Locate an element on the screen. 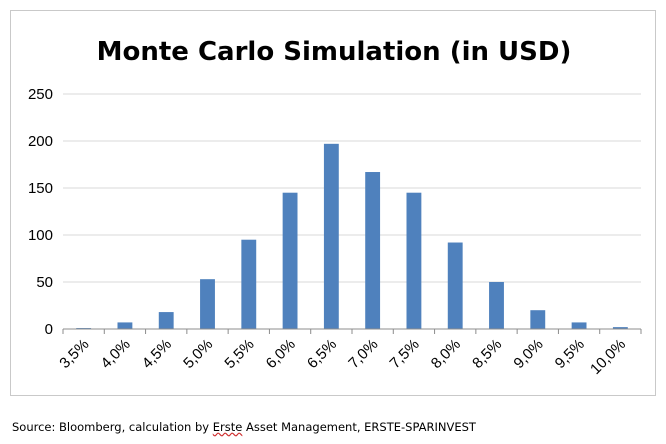 This screenshot has height=444, width=666. source-prefix: Source: Bloomberg, calculation by is located at coordinates (112, 427).